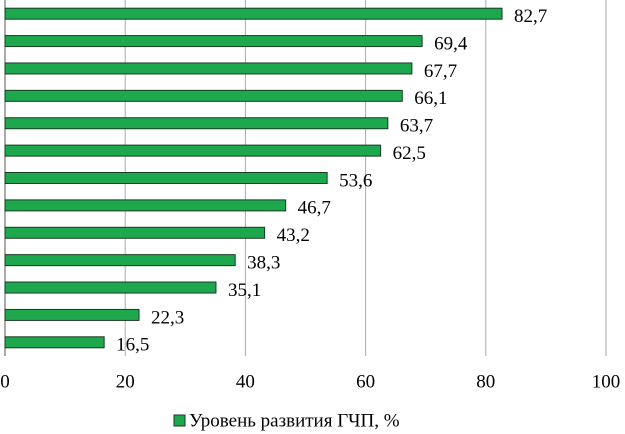  I want to click on data-label: 22,3, so click(167, 317).